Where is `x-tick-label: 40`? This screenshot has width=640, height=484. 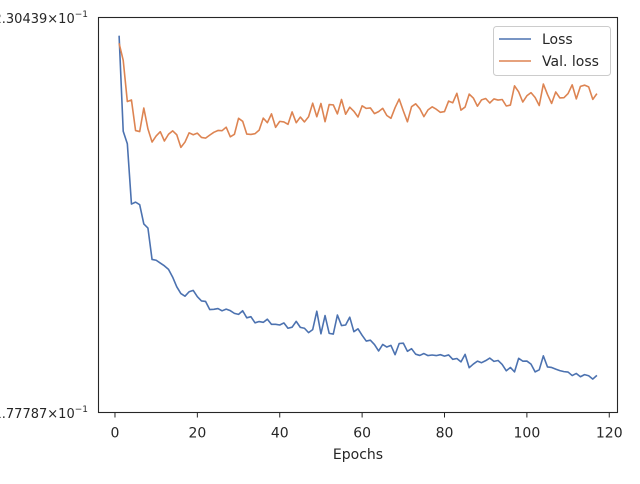 x-tick-label: 40 is located at coordinates (280, 434).